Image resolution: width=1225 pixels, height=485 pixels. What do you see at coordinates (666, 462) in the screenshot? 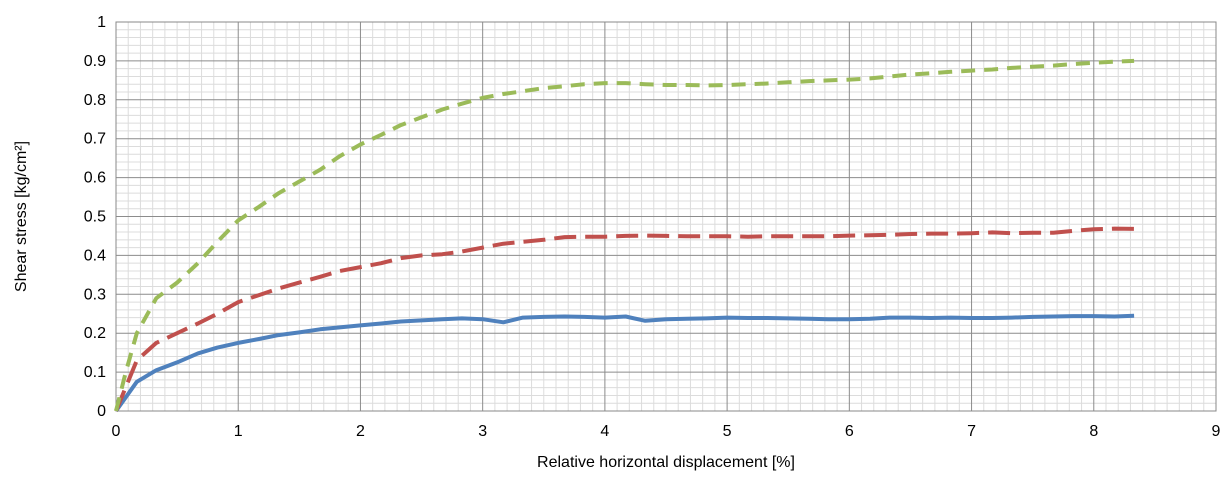
I see `x-axis-title: Relative horizontal displacement [%]` at bounding box center [666, 462].